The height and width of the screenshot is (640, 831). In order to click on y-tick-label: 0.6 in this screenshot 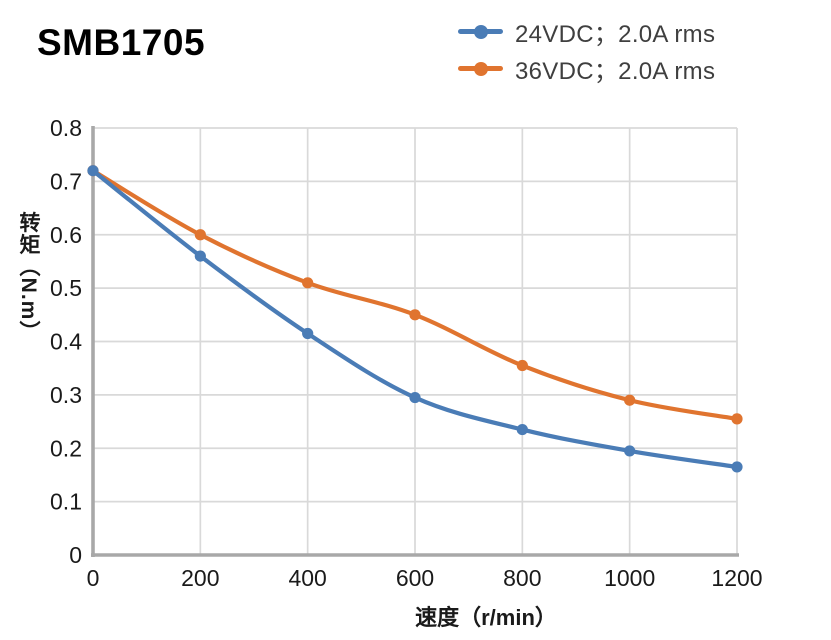, I will do `click(66, 235)`.